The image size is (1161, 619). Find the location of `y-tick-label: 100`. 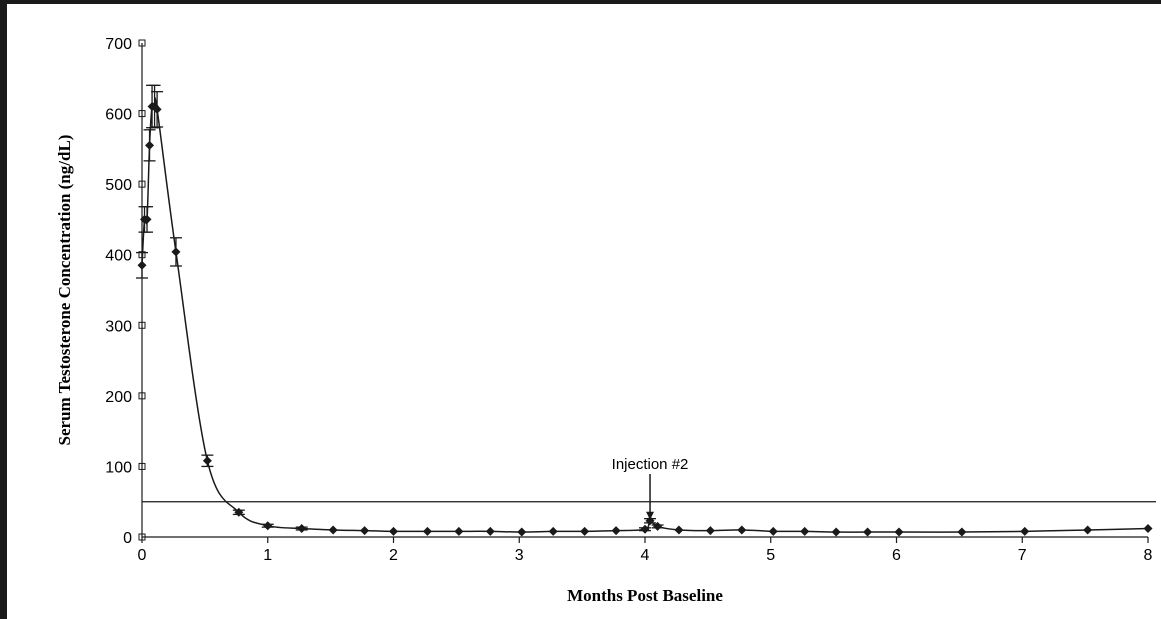

y-tick-label: 100 is located at coordinates (118, 467).